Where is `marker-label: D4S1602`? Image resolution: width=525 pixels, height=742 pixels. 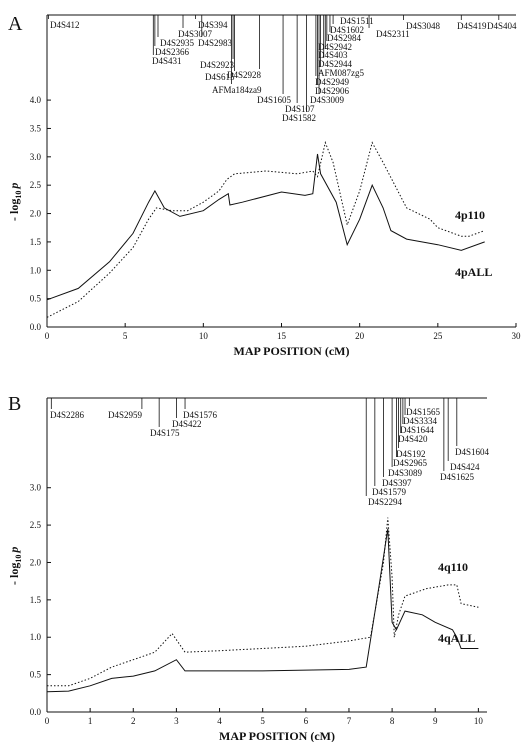
marker-label: D4S1602 is located at coordinates (347, 30).